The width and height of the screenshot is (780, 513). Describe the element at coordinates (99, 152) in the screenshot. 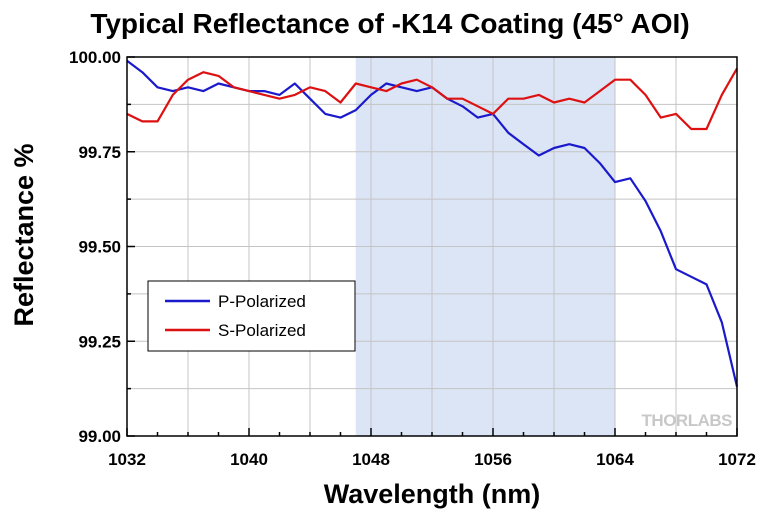

I see `y-tick-label: 99.75` at that location.